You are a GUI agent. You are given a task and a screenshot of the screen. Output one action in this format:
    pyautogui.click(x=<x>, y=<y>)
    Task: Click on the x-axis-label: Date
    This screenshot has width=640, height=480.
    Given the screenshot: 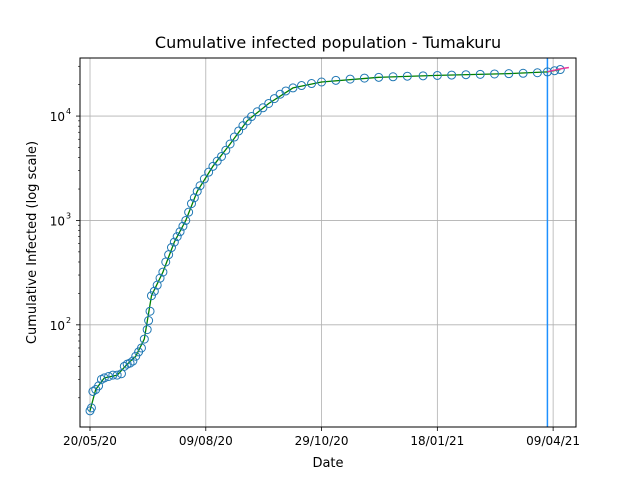 What is the action you would take?
    pyautogui.click(x=327, y=463)
    